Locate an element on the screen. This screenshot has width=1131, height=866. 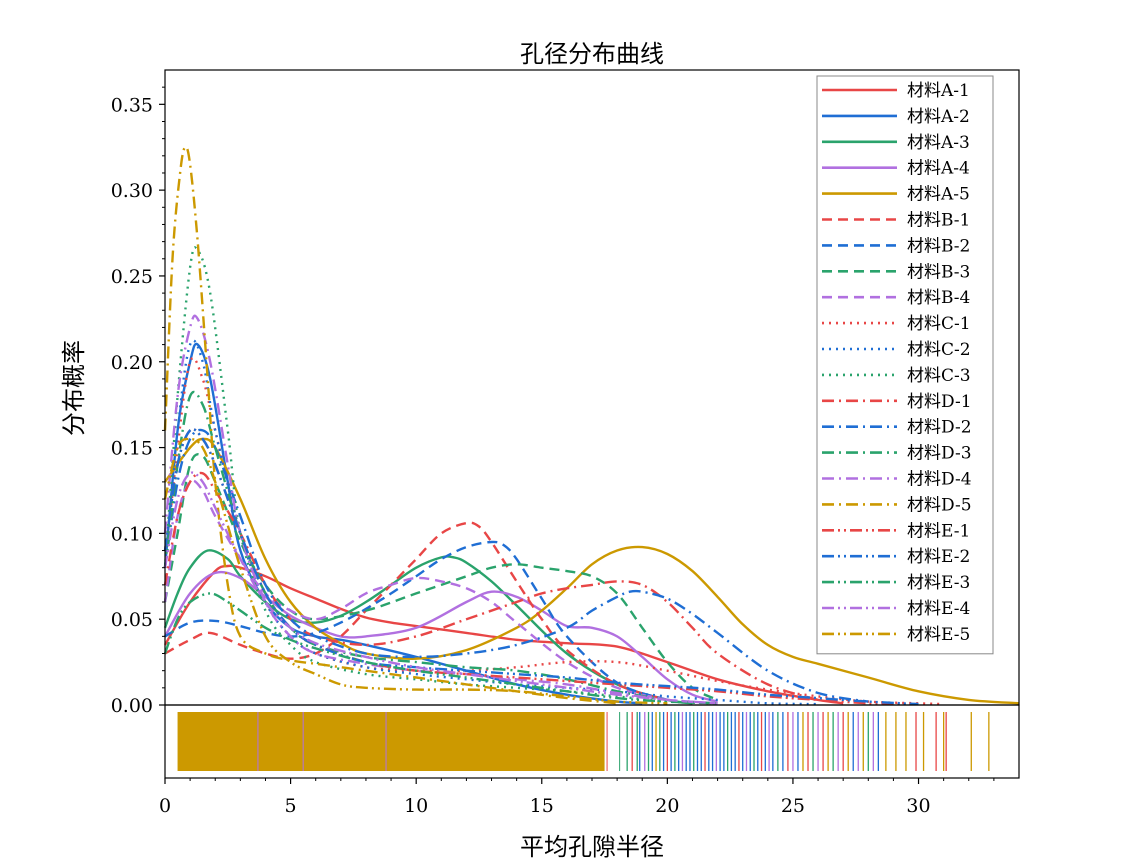
legend-label: 材料E-3 is located at coordinates (938, 583).